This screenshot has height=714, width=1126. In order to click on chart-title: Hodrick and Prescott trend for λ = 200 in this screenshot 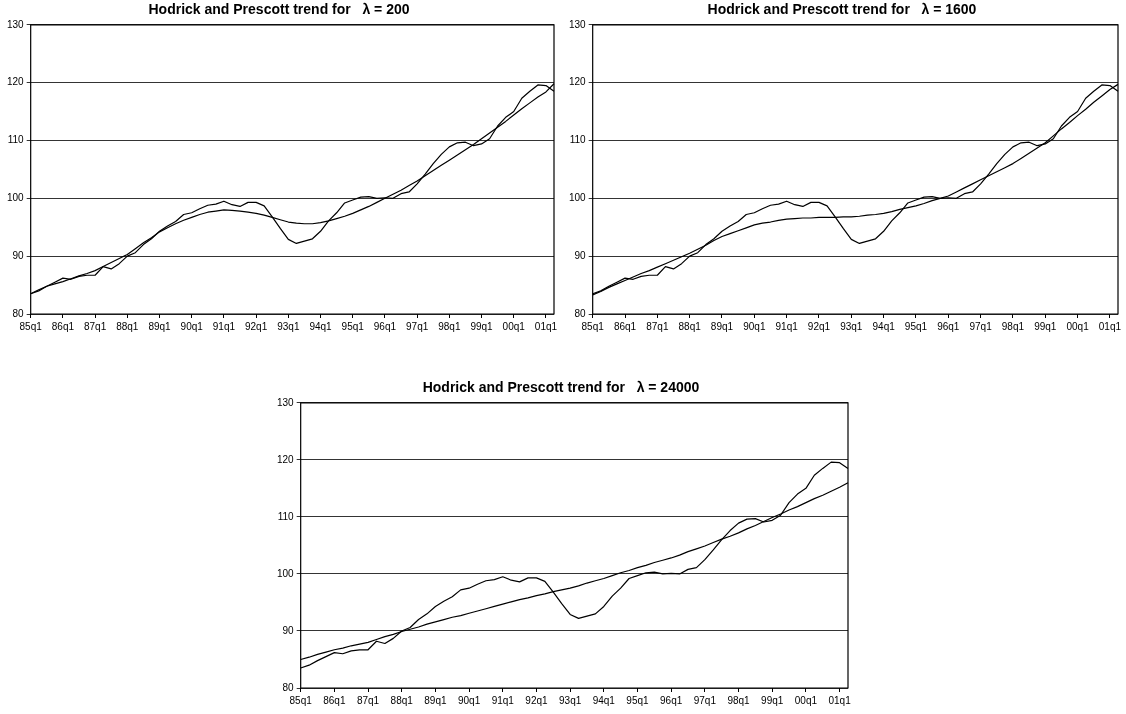, I will do `click(279, 9)`.